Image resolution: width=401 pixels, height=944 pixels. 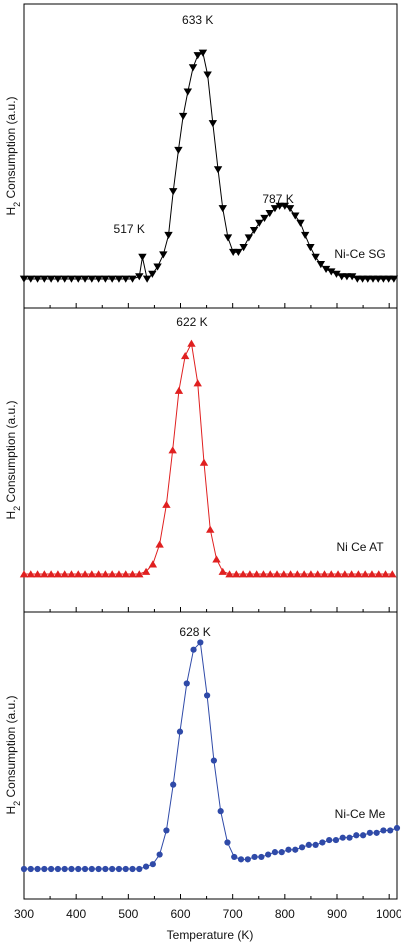 I want to click on annotation-p2-1: Ni-Ce Me, so click(x=360, y=814).